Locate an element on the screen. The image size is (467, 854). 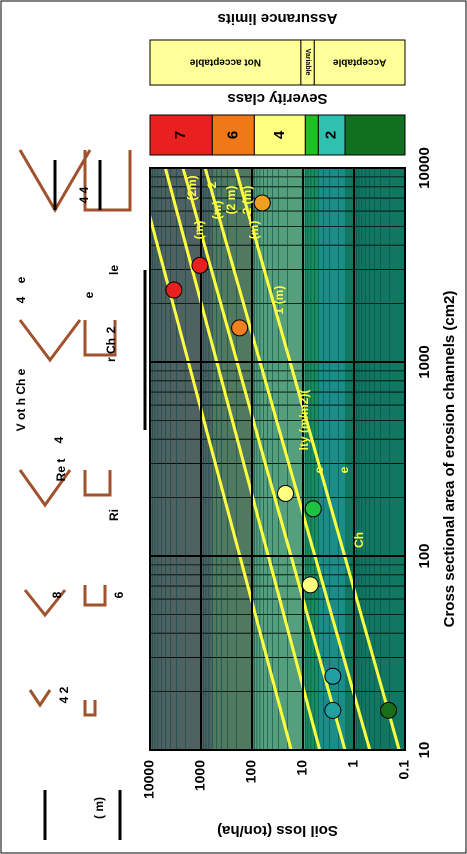
y-tick-label: 10000 is located at coordinates (149, 779).